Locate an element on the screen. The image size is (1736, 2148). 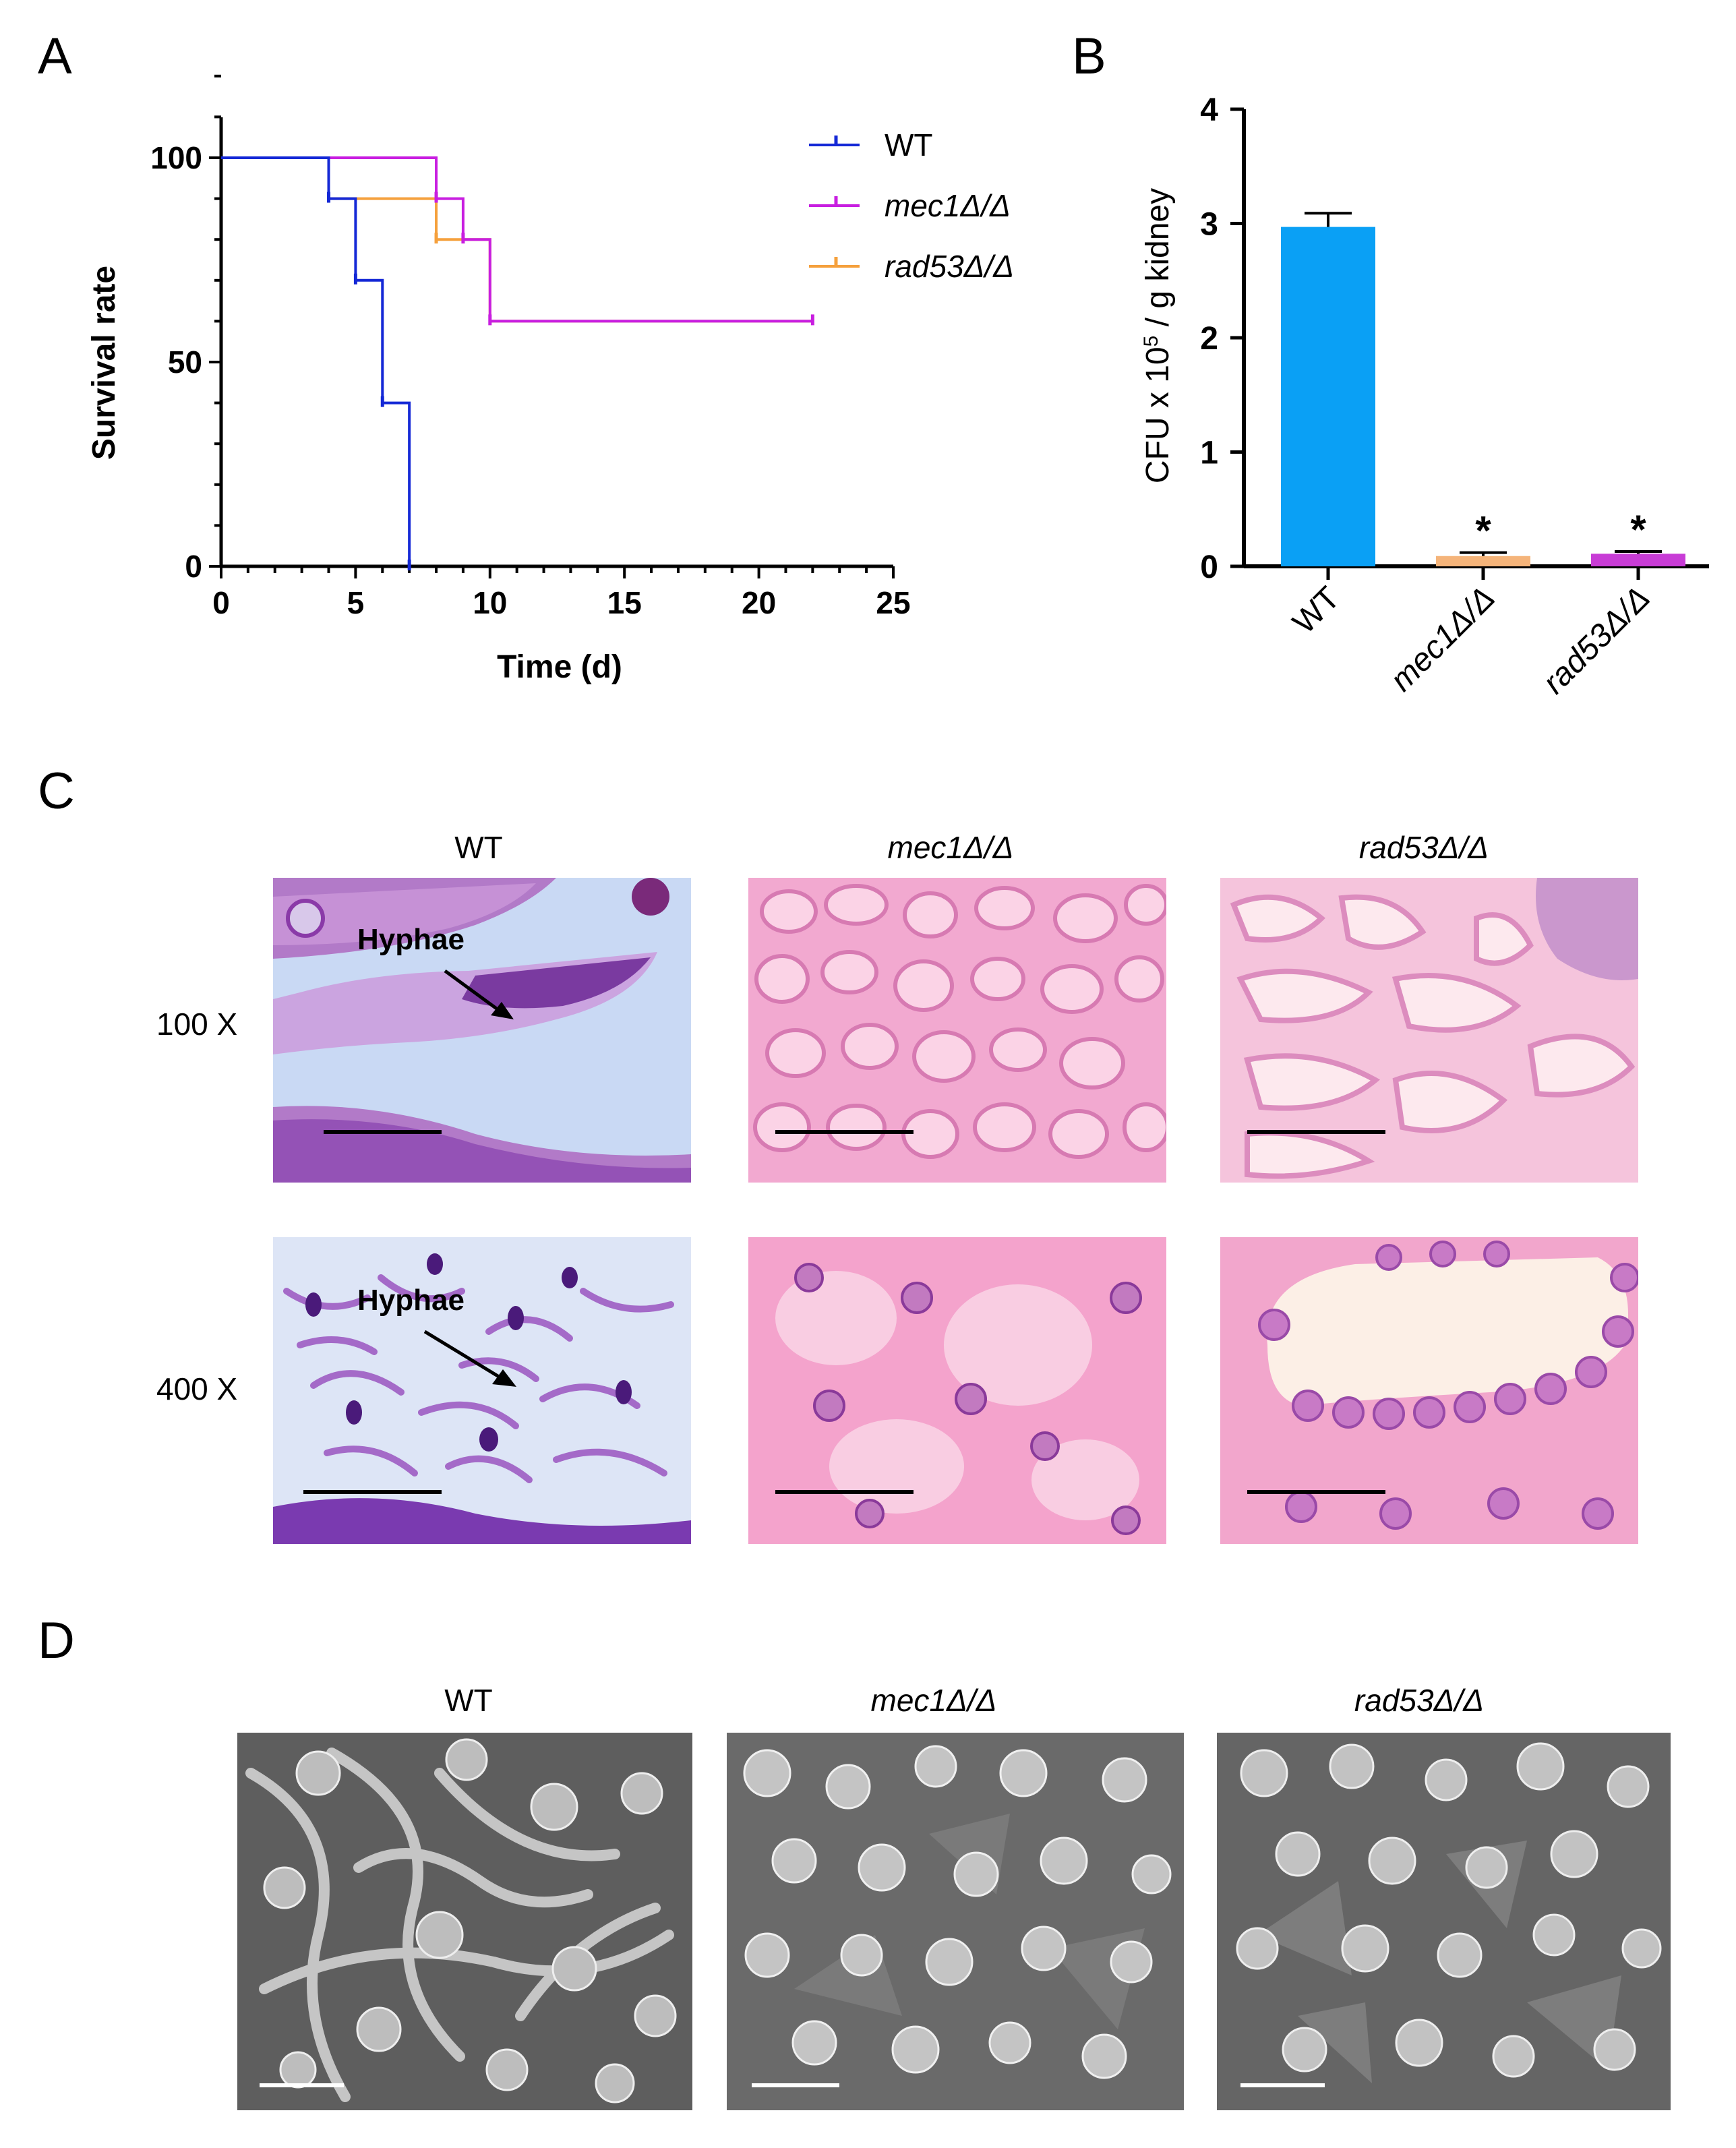
cfu-bar-chart-bars: * * is located at coordinates (1483, 389).